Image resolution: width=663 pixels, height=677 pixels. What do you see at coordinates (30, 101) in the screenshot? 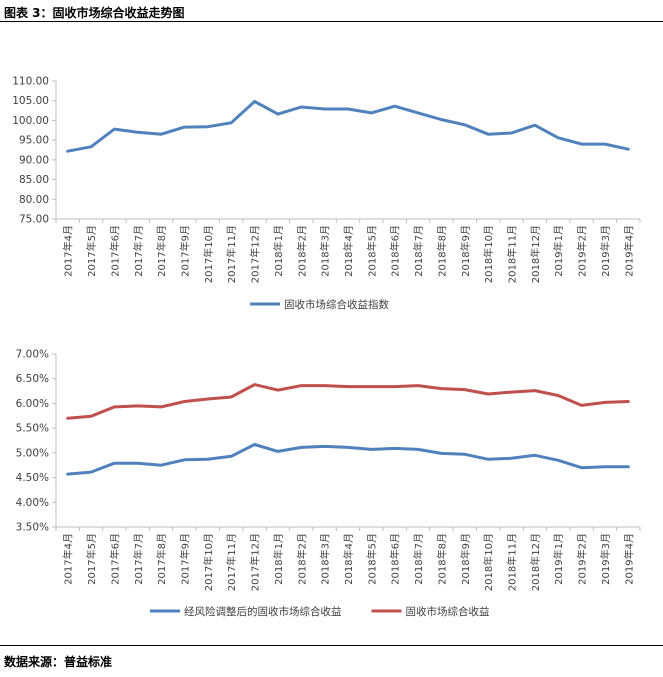
I see `y-tick-label: 105.00` at bounding box center [30, 101].